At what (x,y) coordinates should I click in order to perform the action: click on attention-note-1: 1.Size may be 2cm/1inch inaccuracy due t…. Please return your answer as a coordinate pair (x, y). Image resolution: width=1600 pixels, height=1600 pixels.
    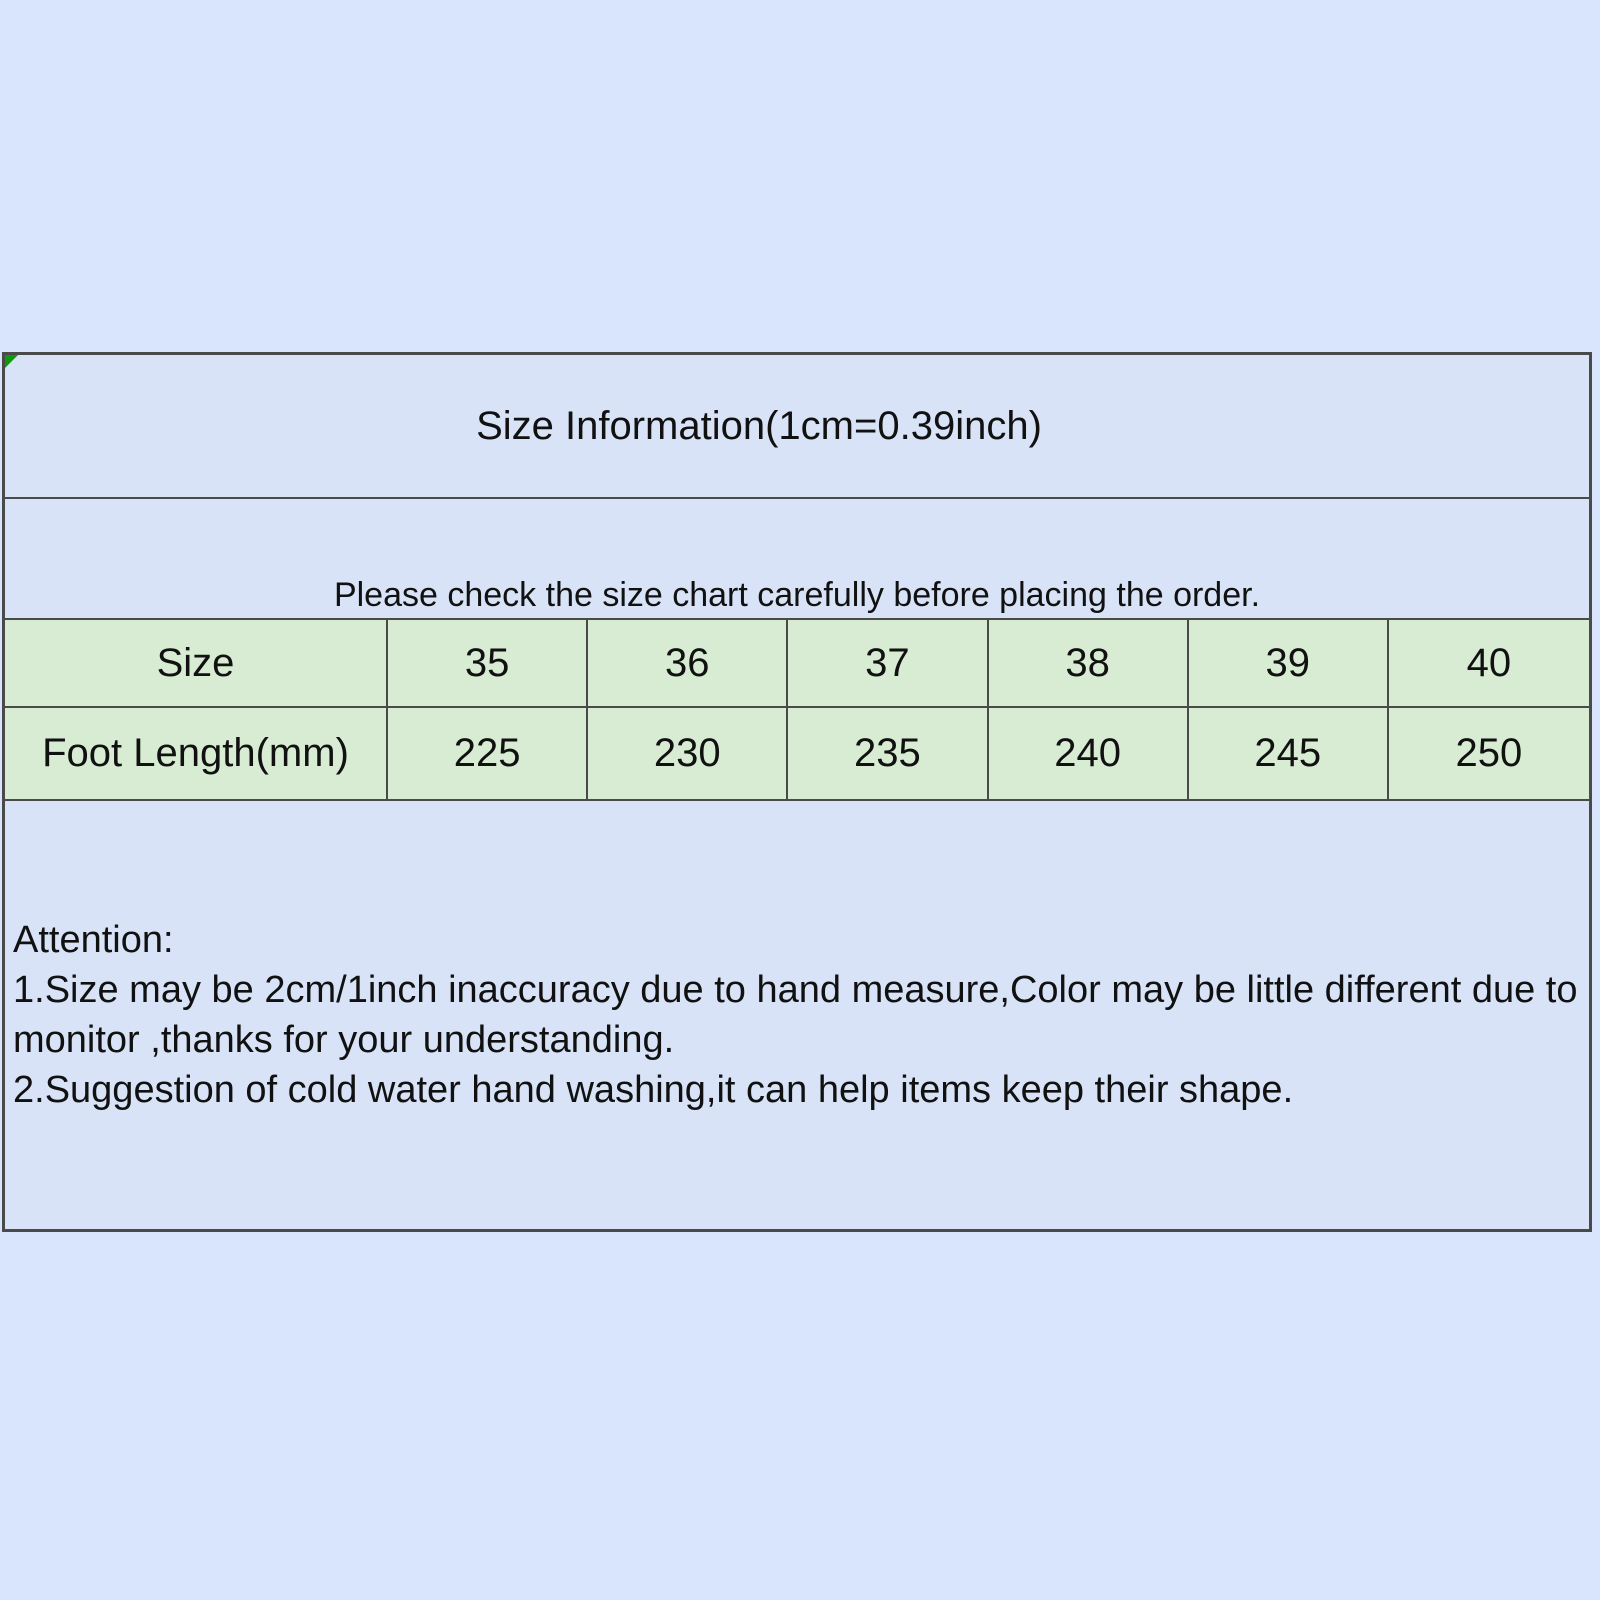
    Looking at the image, I should click on (795, 1015).